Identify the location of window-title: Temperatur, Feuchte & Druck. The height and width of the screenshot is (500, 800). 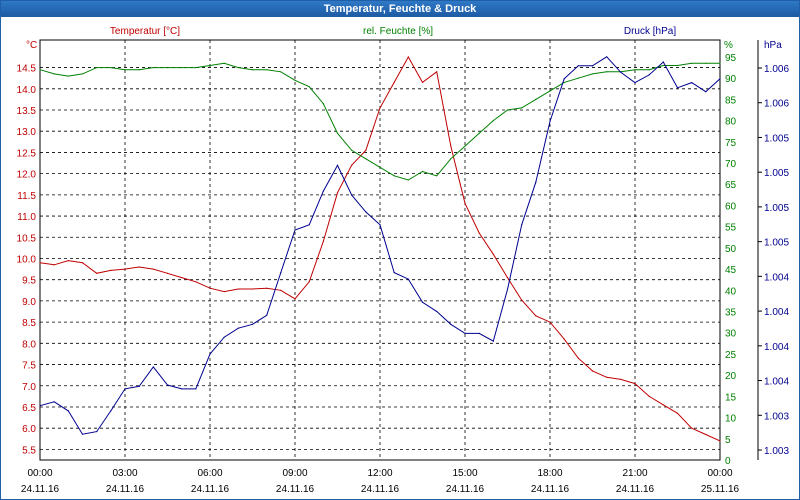
(400, 9).